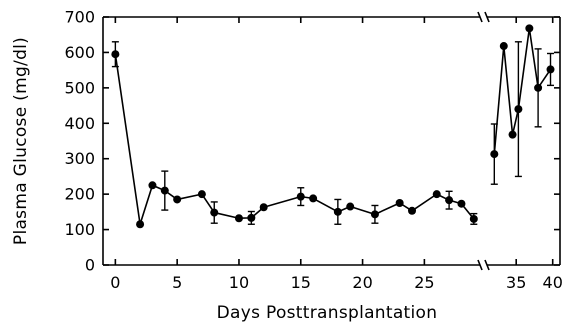  What do you see at coordinates (79, 87) in the screenshot?
I see `y-tick-label: 500` at bounding box center [79, 87].